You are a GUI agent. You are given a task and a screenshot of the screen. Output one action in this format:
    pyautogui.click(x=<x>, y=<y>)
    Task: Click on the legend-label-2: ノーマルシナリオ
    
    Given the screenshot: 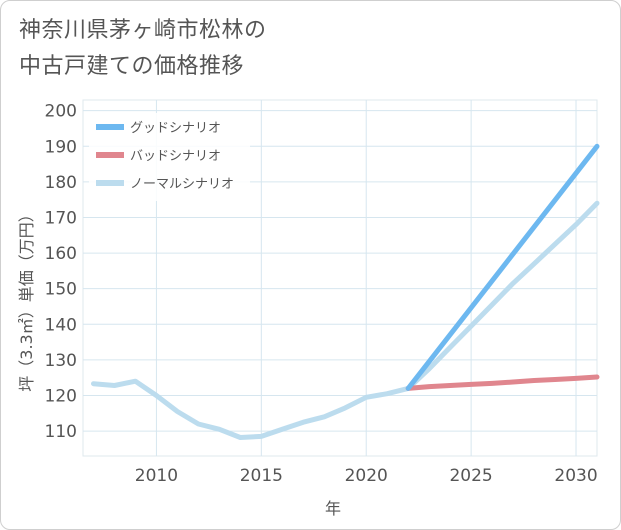 What is the action you would take?
    pyautogui.click(x=182, y=184)
    